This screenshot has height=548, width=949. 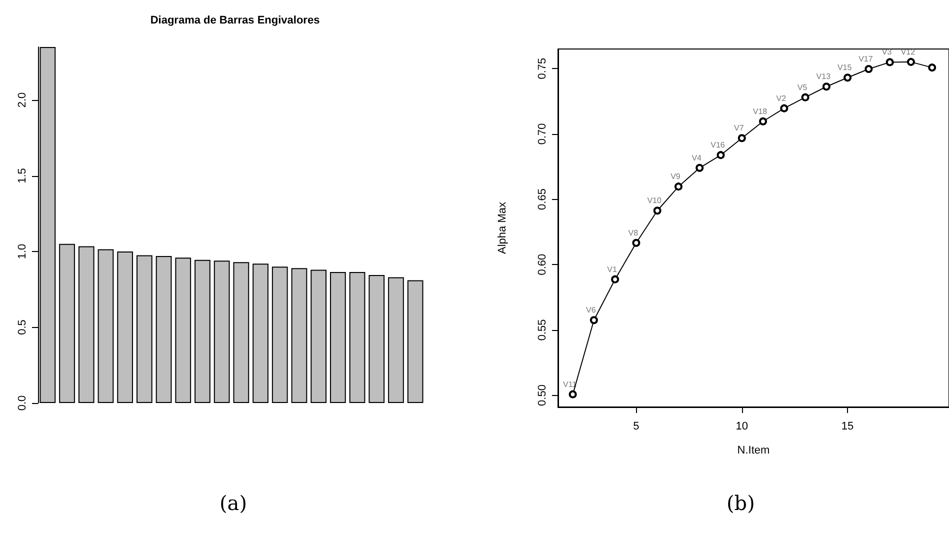 I want to click on text: (b), so click(x=740, y=503).